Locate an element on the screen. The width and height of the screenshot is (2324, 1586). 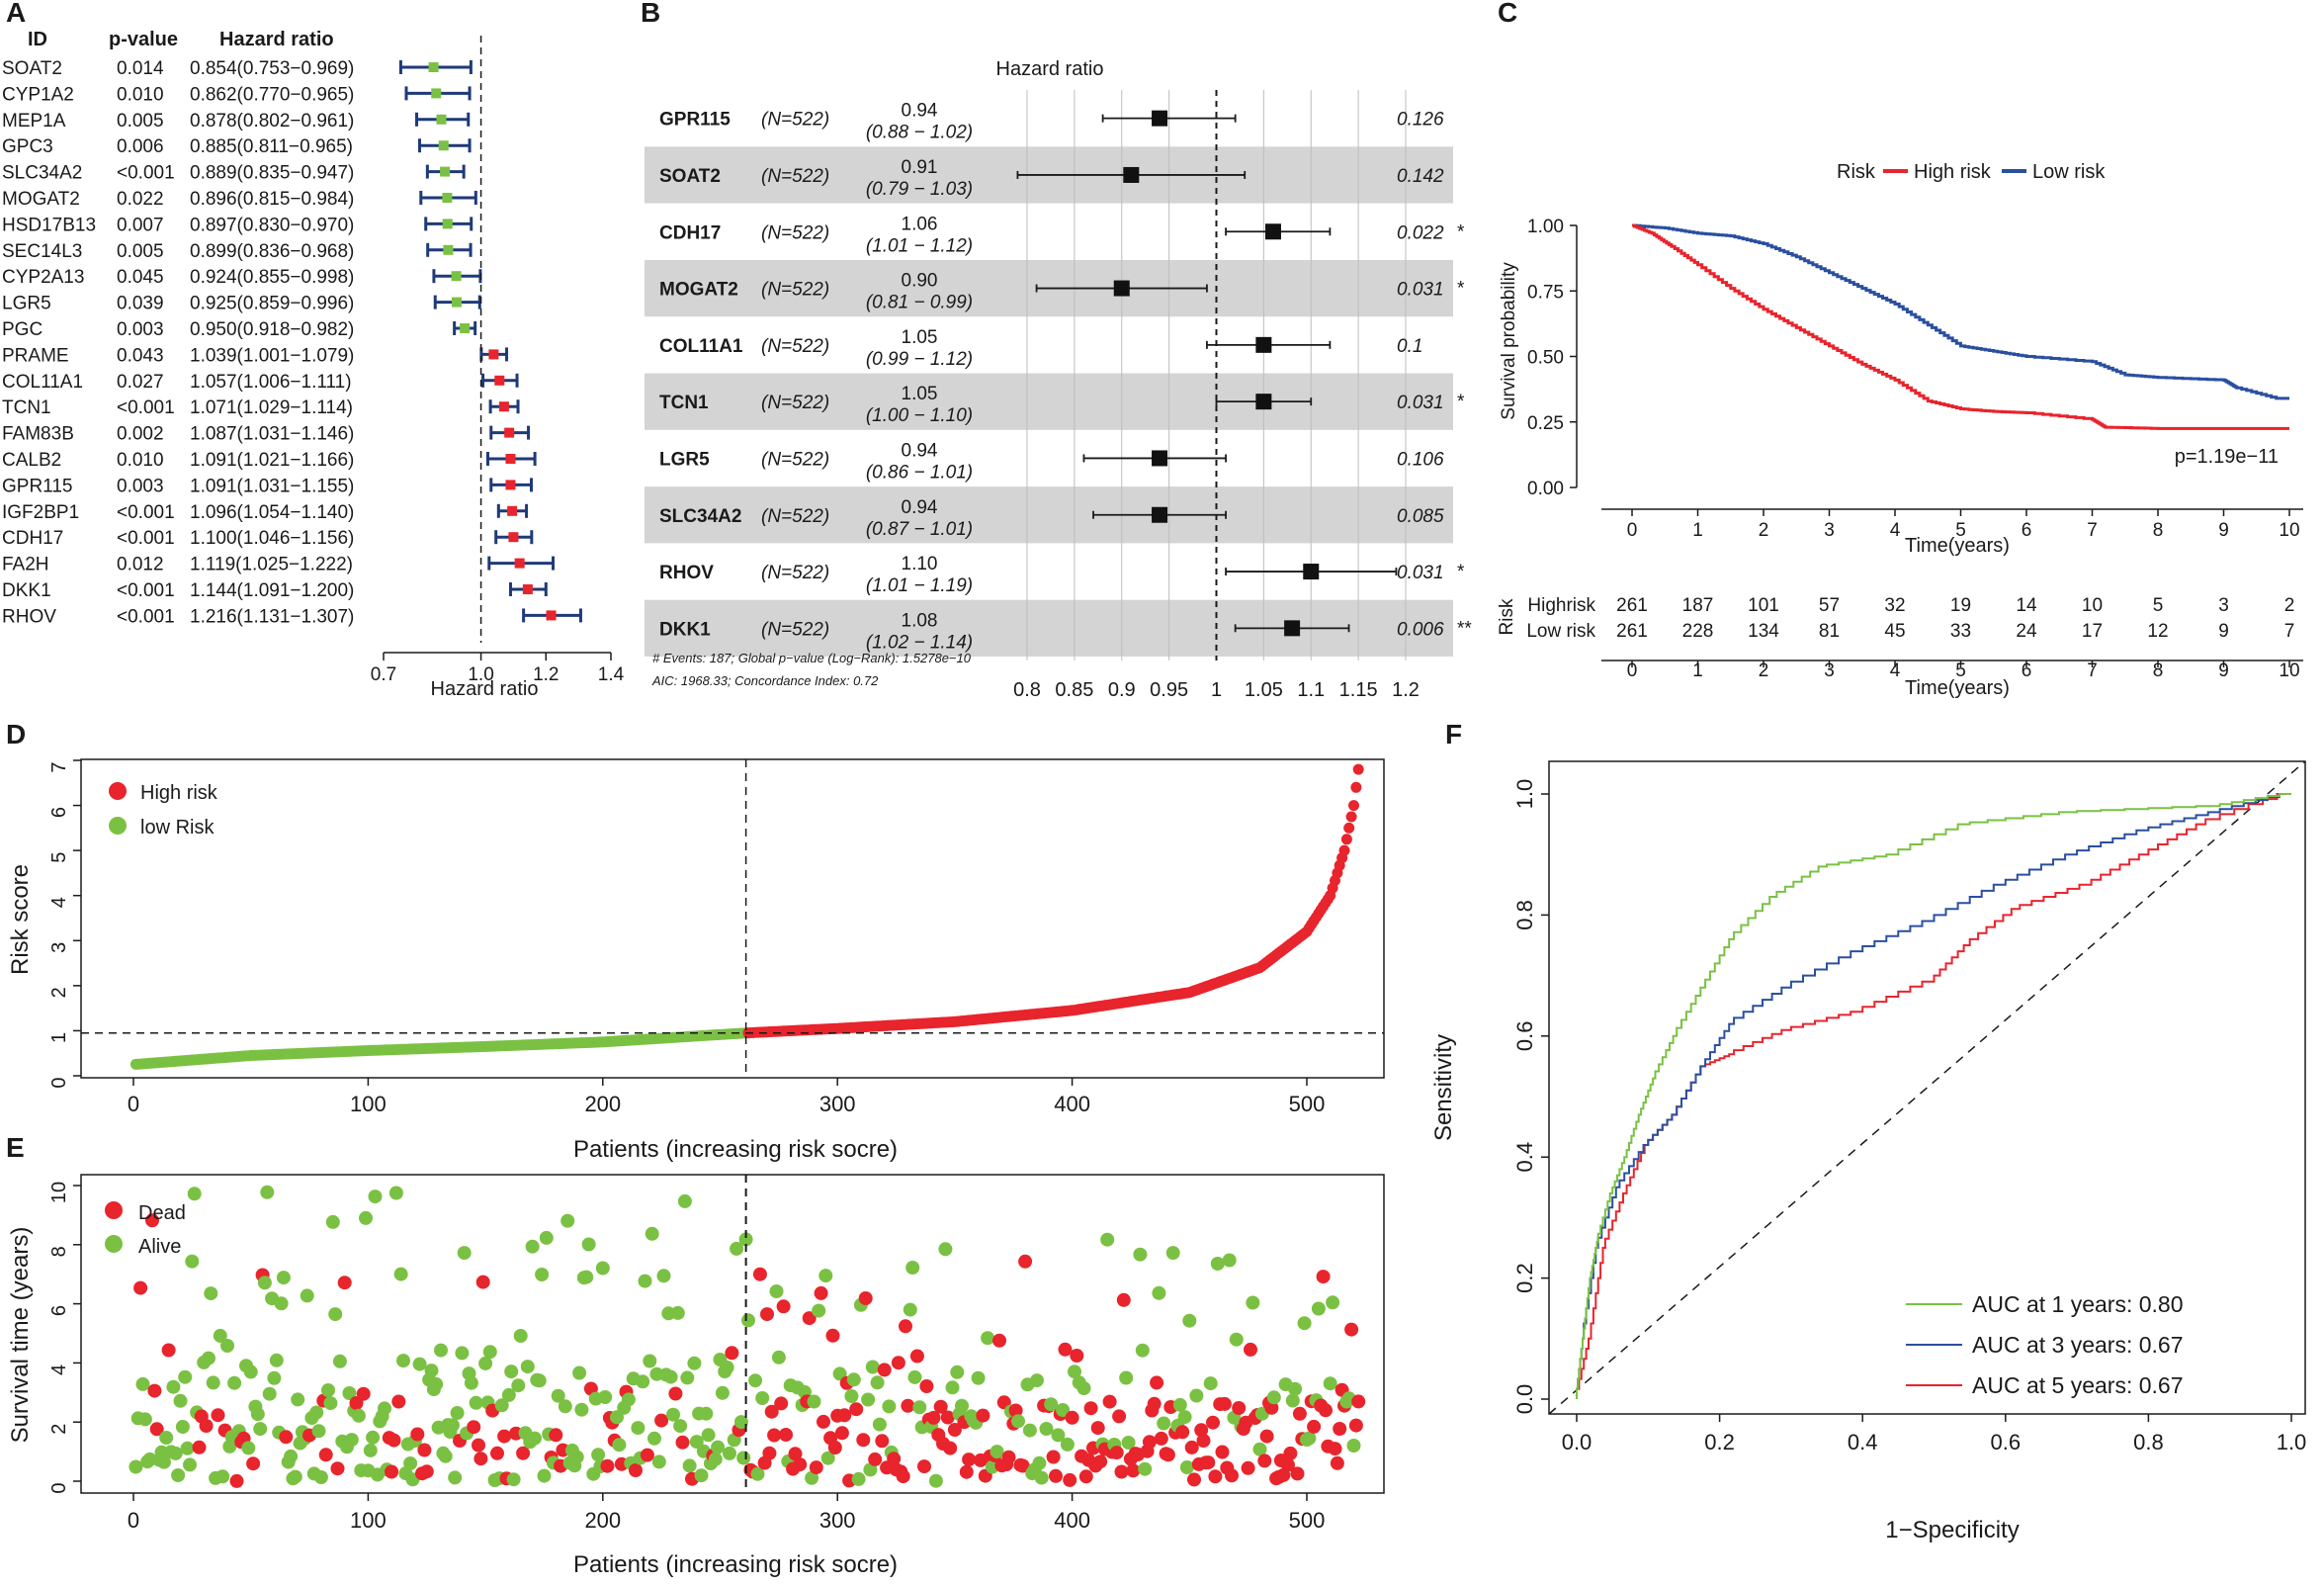
forest-a-hr-text: 1.091(1.031−1.155) is located at coordinates (272, 486).